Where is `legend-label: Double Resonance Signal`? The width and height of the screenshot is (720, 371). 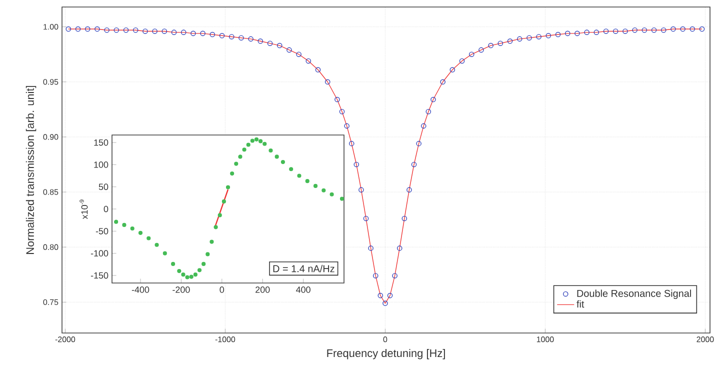 legend-label: Double Resonance Signal is located at coordinates (634, 294).